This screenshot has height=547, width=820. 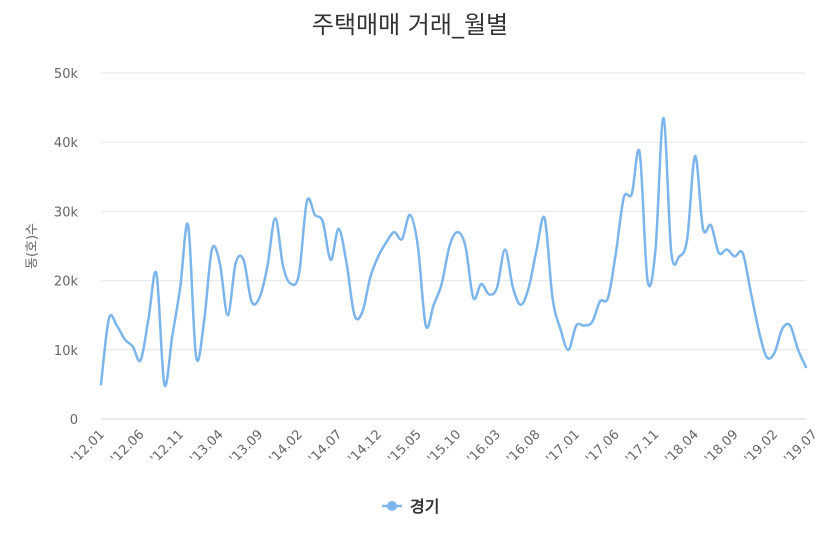 What do you see at coordinates (681, 446) in the screenshot?
I see `x-tick-label: '18.04` at bounding box center [681, 446].